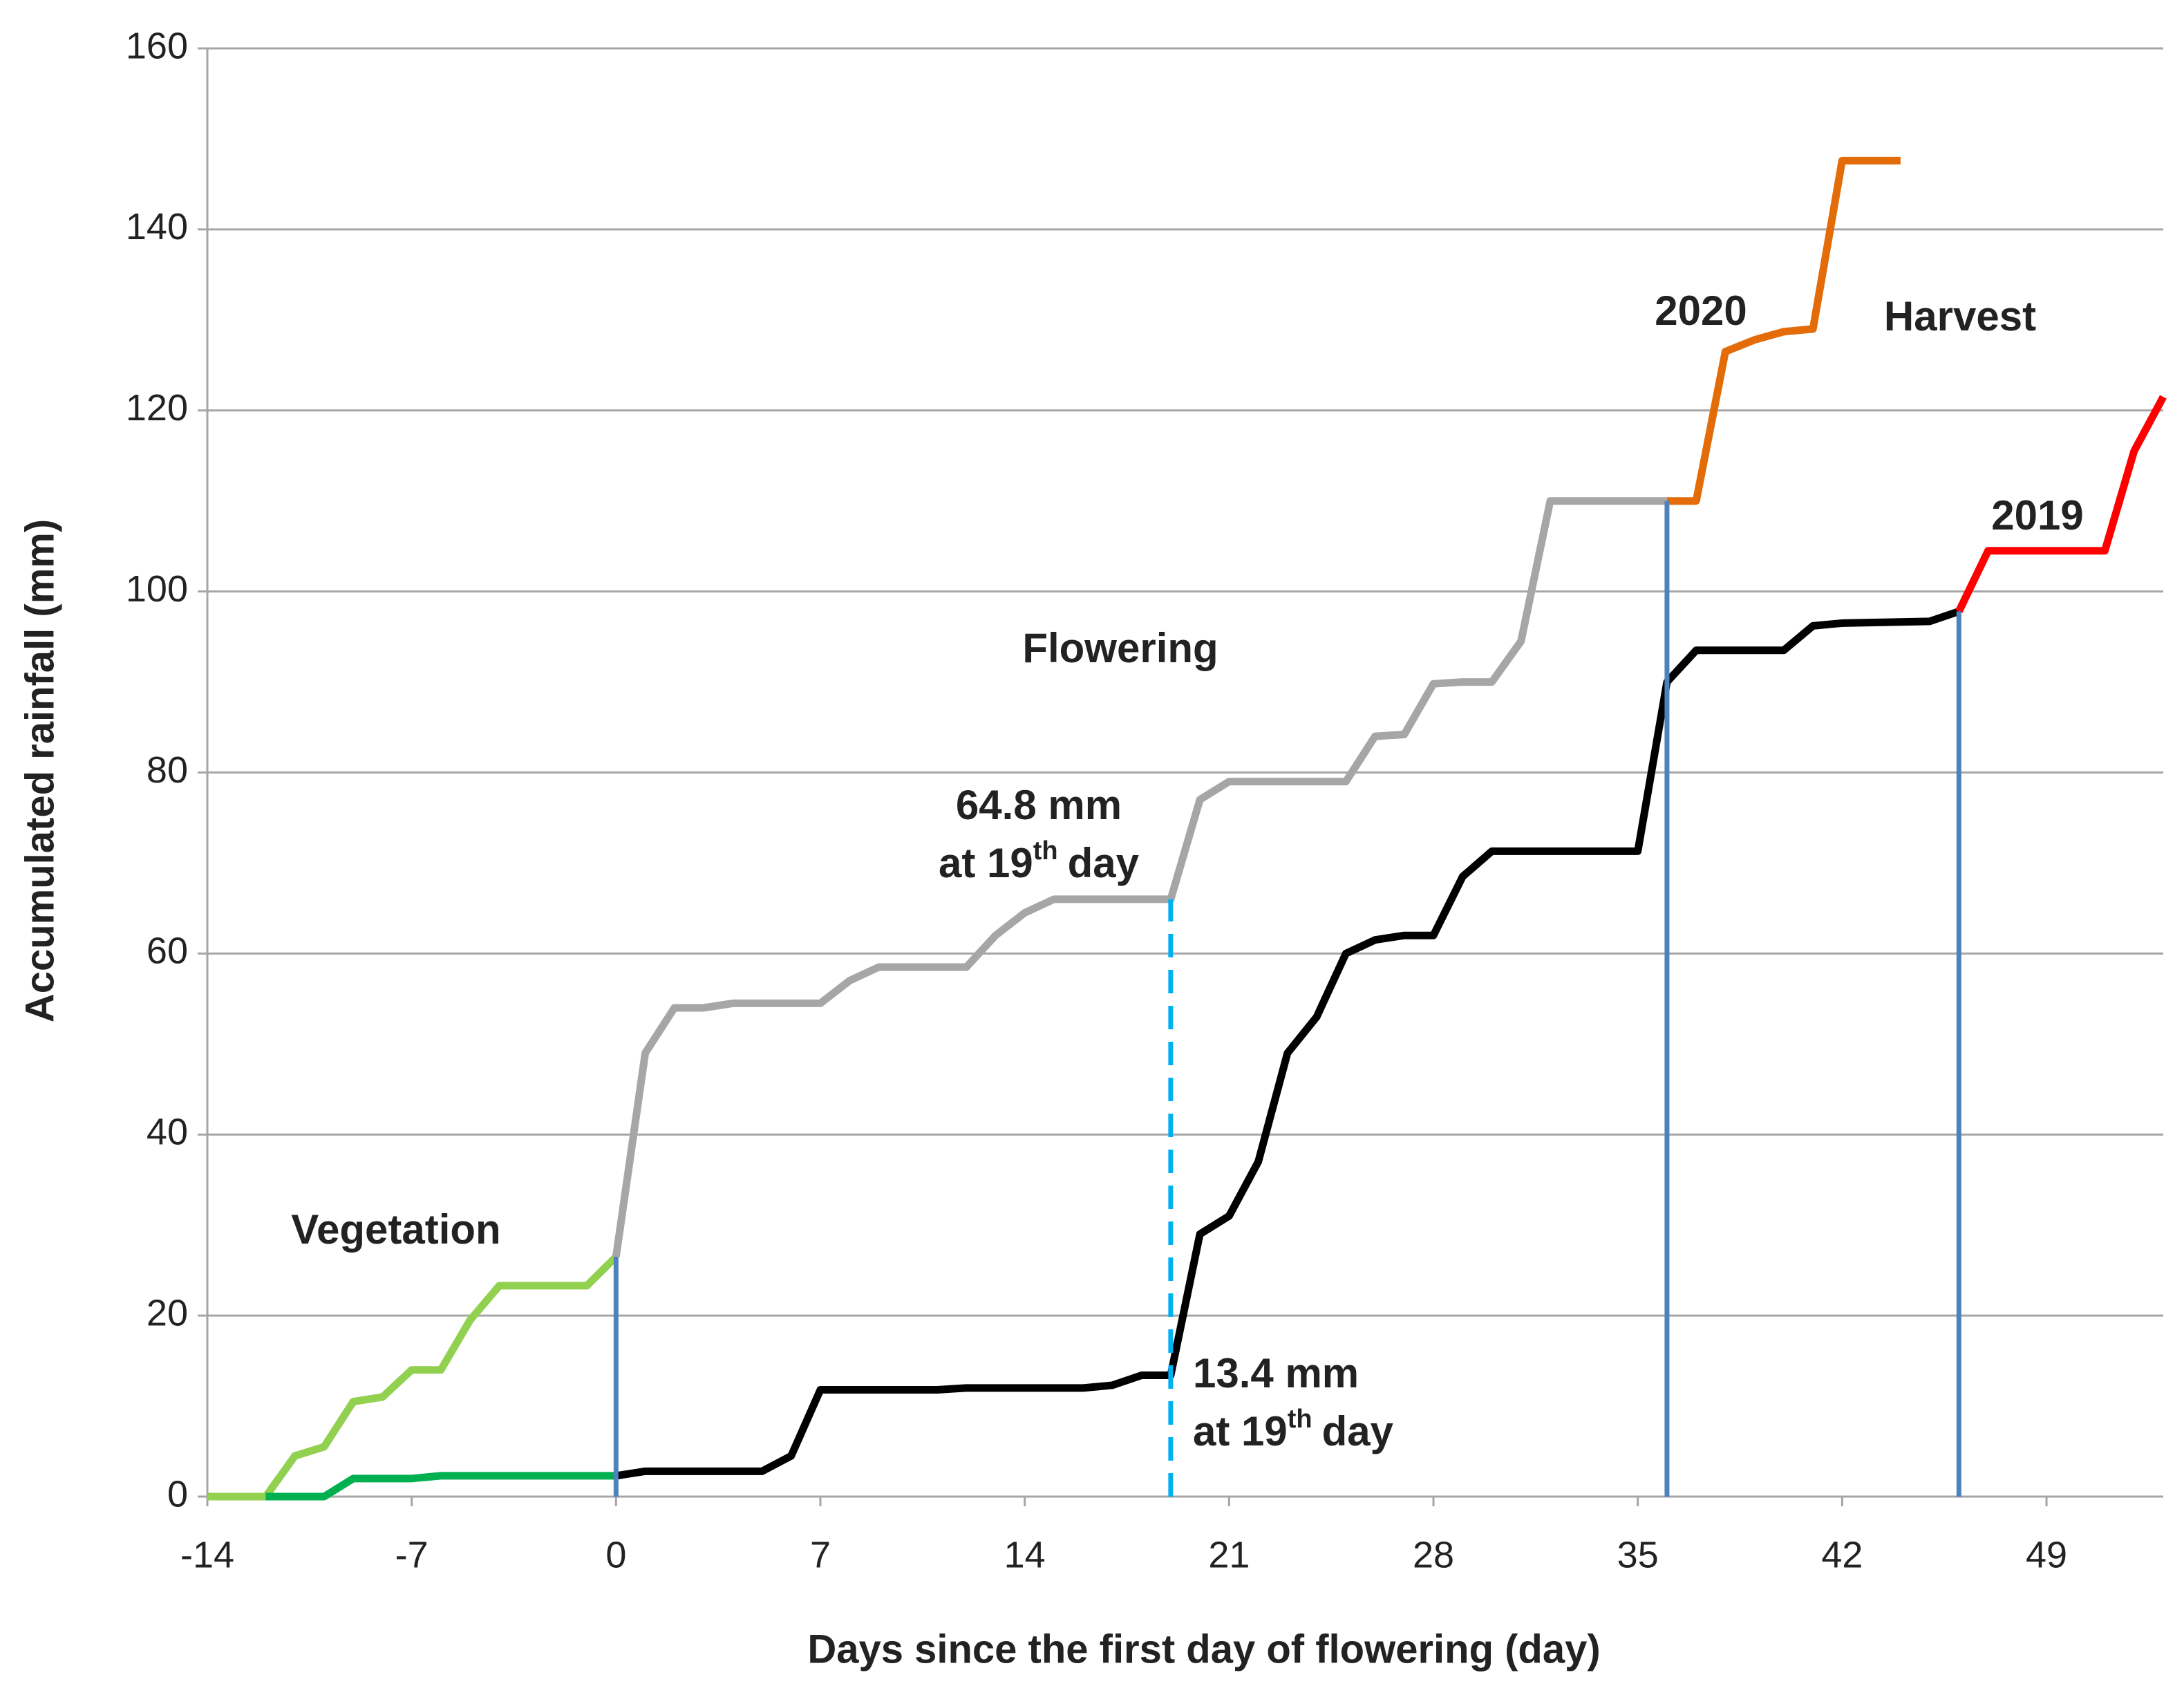 The image size is (2184, 1695). What do you see at coordinates (157, 226) in the screenshot?
I see `y-tick-label: 140` at bounding box center [157, 226].